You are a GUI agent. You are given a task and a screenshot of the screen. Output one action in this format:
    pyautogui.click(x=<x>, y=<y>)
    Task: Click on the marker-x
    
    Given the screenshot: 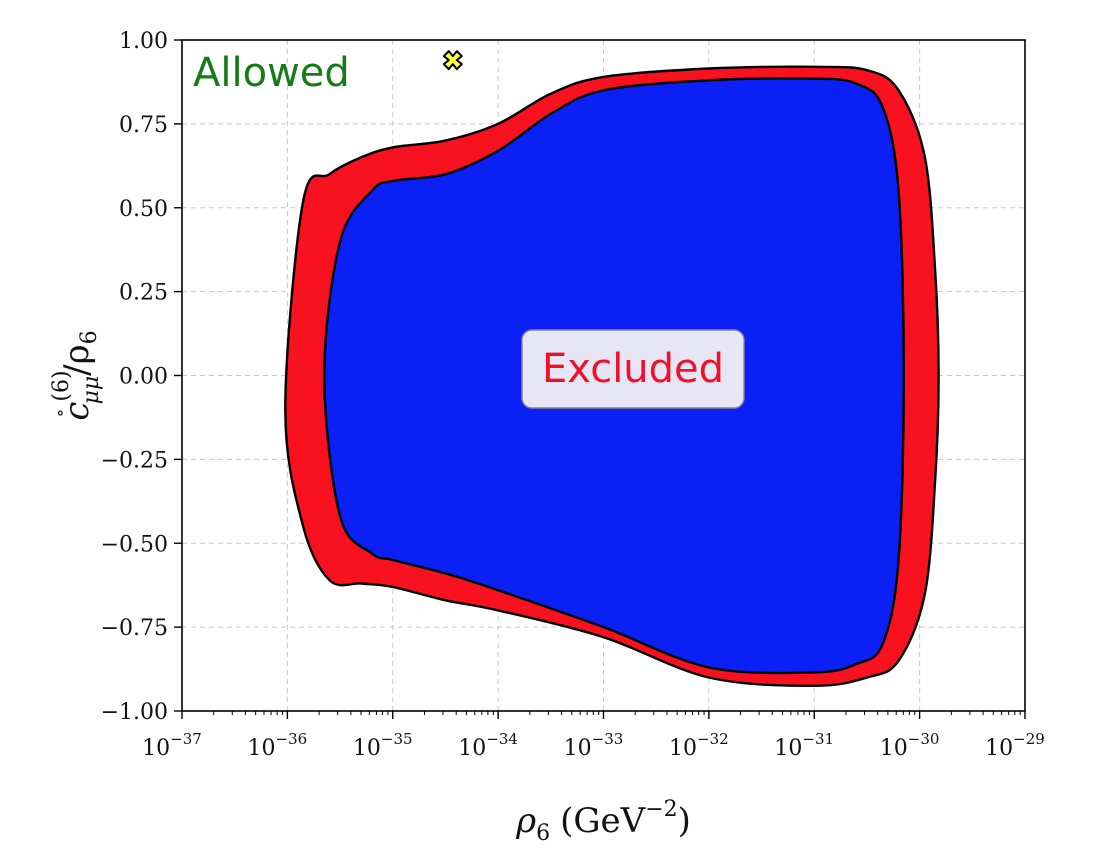 What is the action you would take?
    pyautogui.click(x=452, y=60)
    